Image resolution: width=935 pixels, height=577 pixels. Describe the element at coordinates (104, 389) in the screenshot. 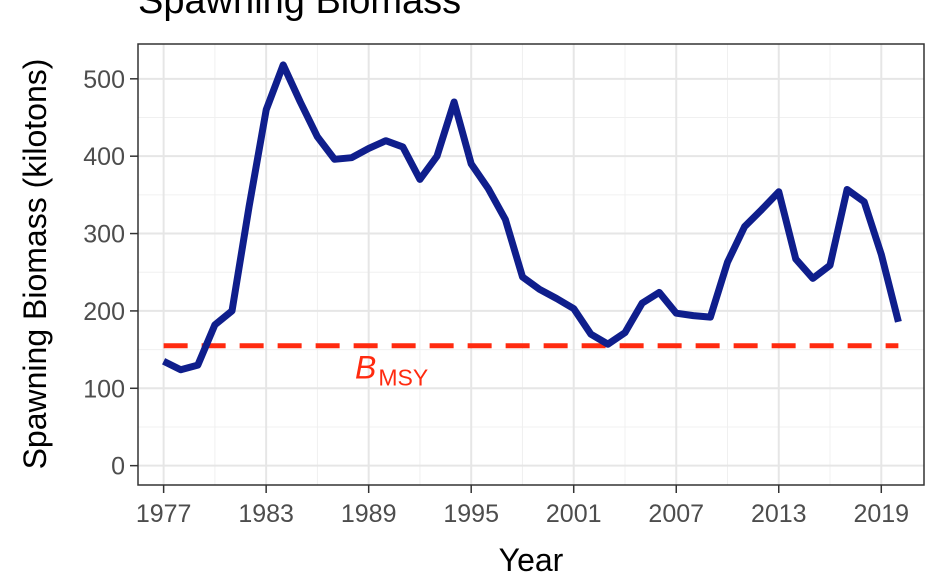

I see `y-tick-label: 100` at that location.